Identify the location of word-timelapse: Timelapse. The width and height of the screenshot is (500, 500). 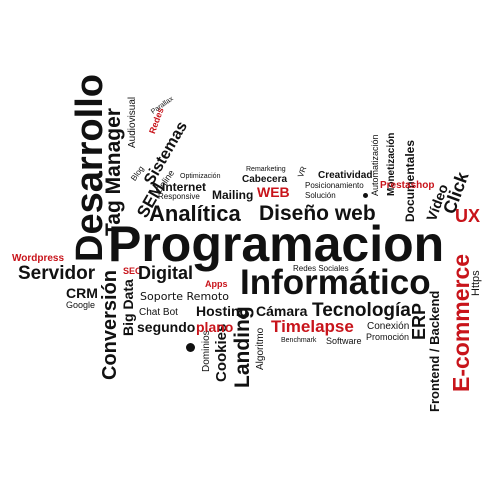
(312, 326).